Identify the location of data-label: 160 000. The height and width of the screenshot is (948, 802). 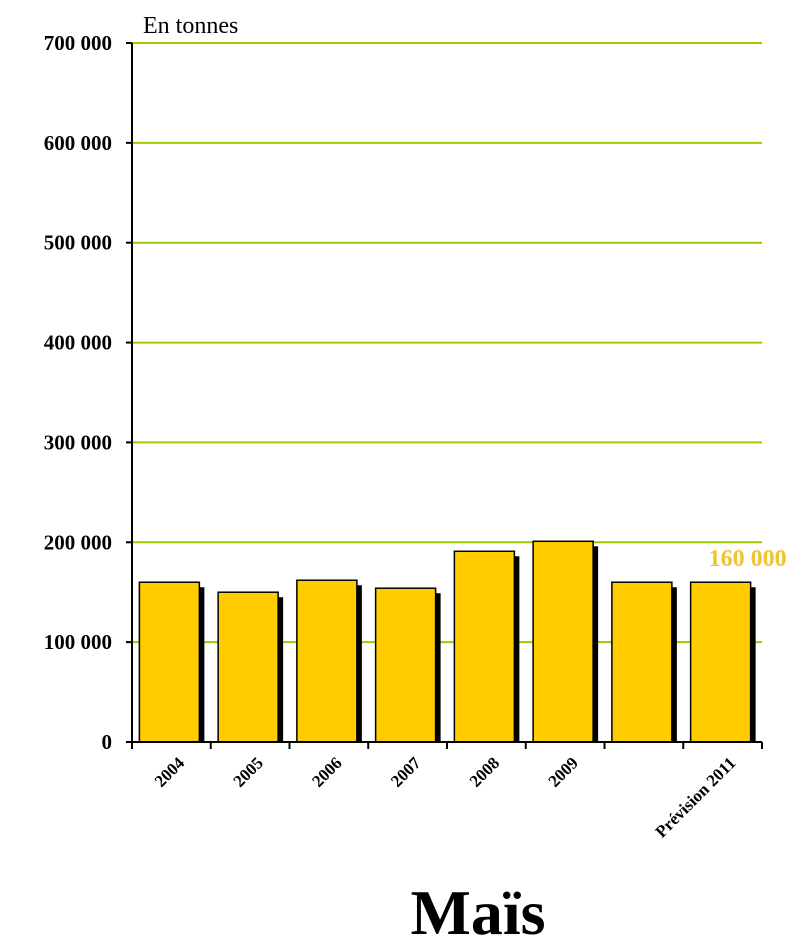
(748, 559).